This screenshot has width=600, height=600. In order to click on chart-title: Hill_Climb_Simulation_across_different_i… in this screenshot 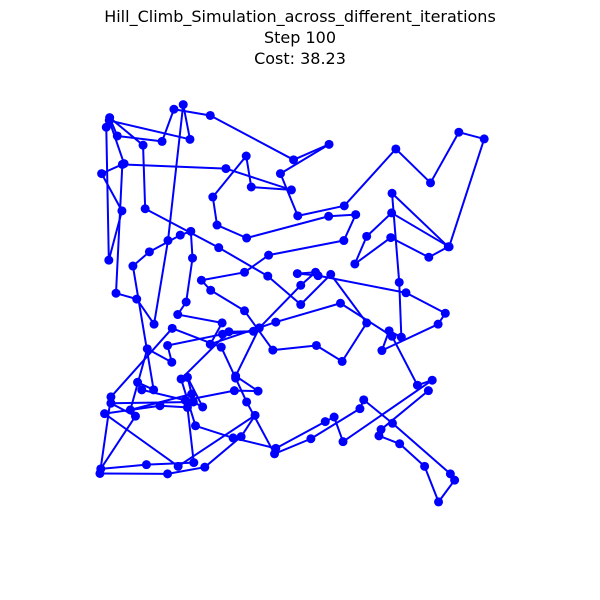, I will do `click(300, 16)`.